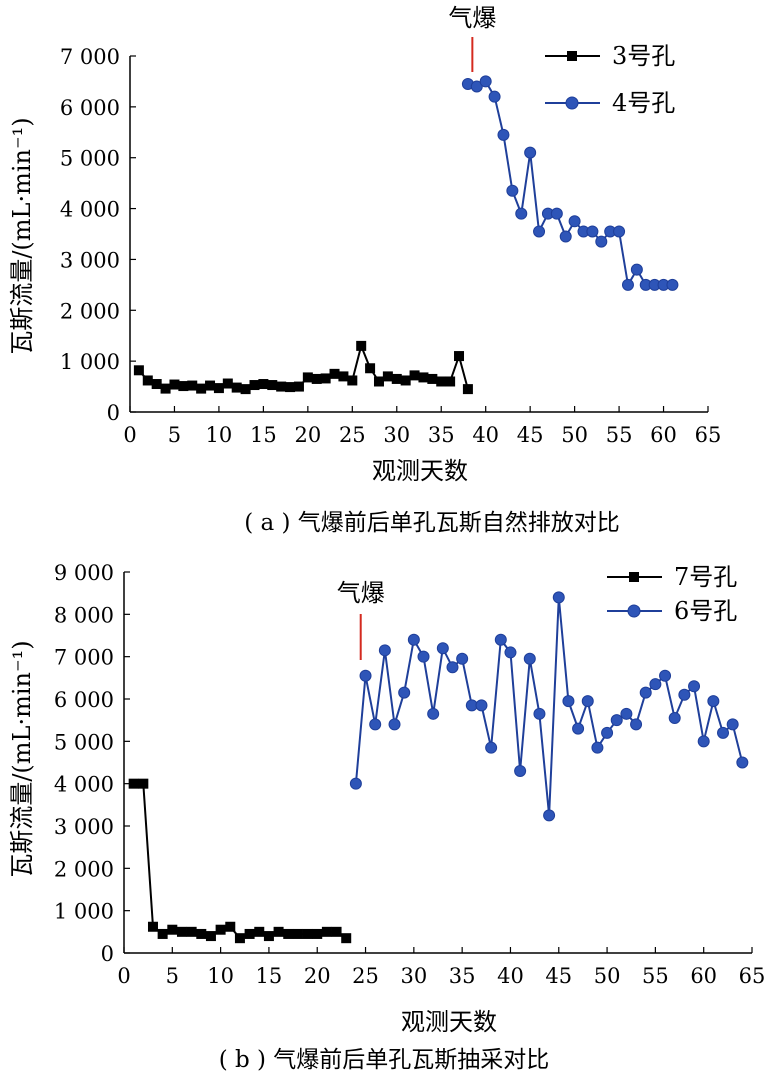 The image size is (767, 1082). Describe the element at coordinates (530, 435) in the screenshot. I see `x-tick-label: 45` at that location.